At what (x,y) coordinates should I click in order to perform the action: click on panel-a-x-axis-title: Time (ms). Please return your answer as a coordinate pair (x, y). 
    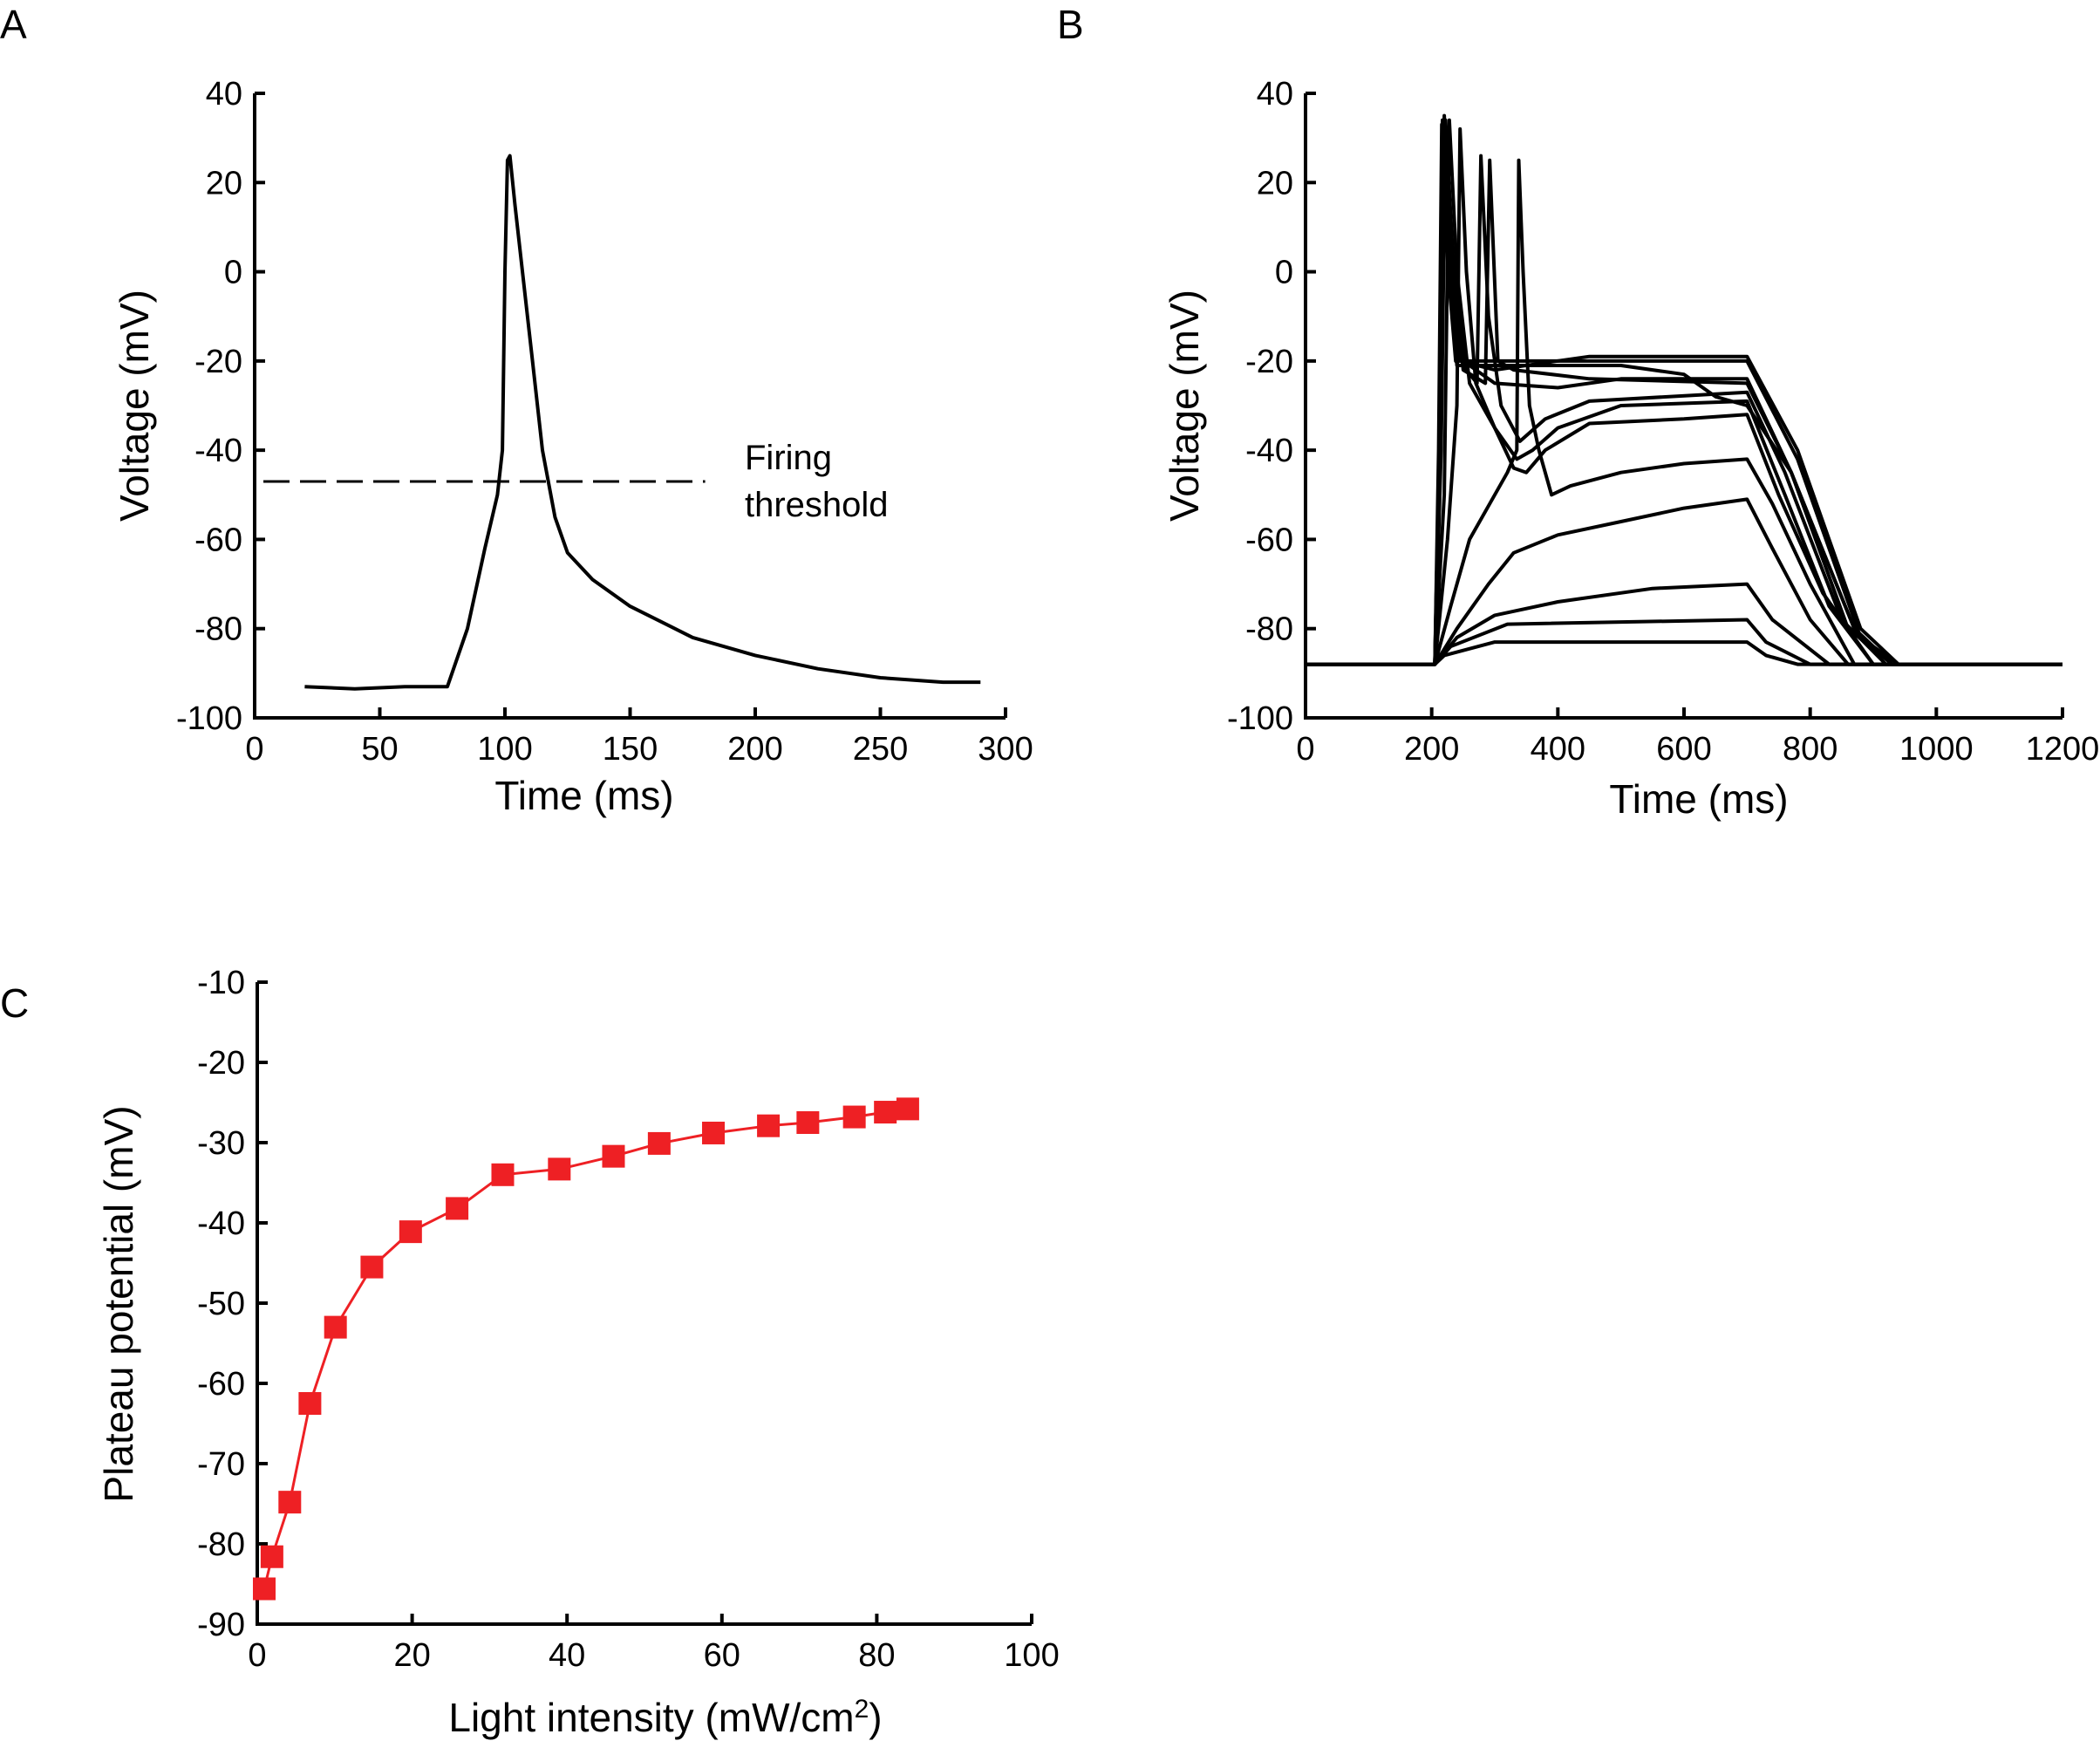
    Looking at the image, I should click on (583, 796).